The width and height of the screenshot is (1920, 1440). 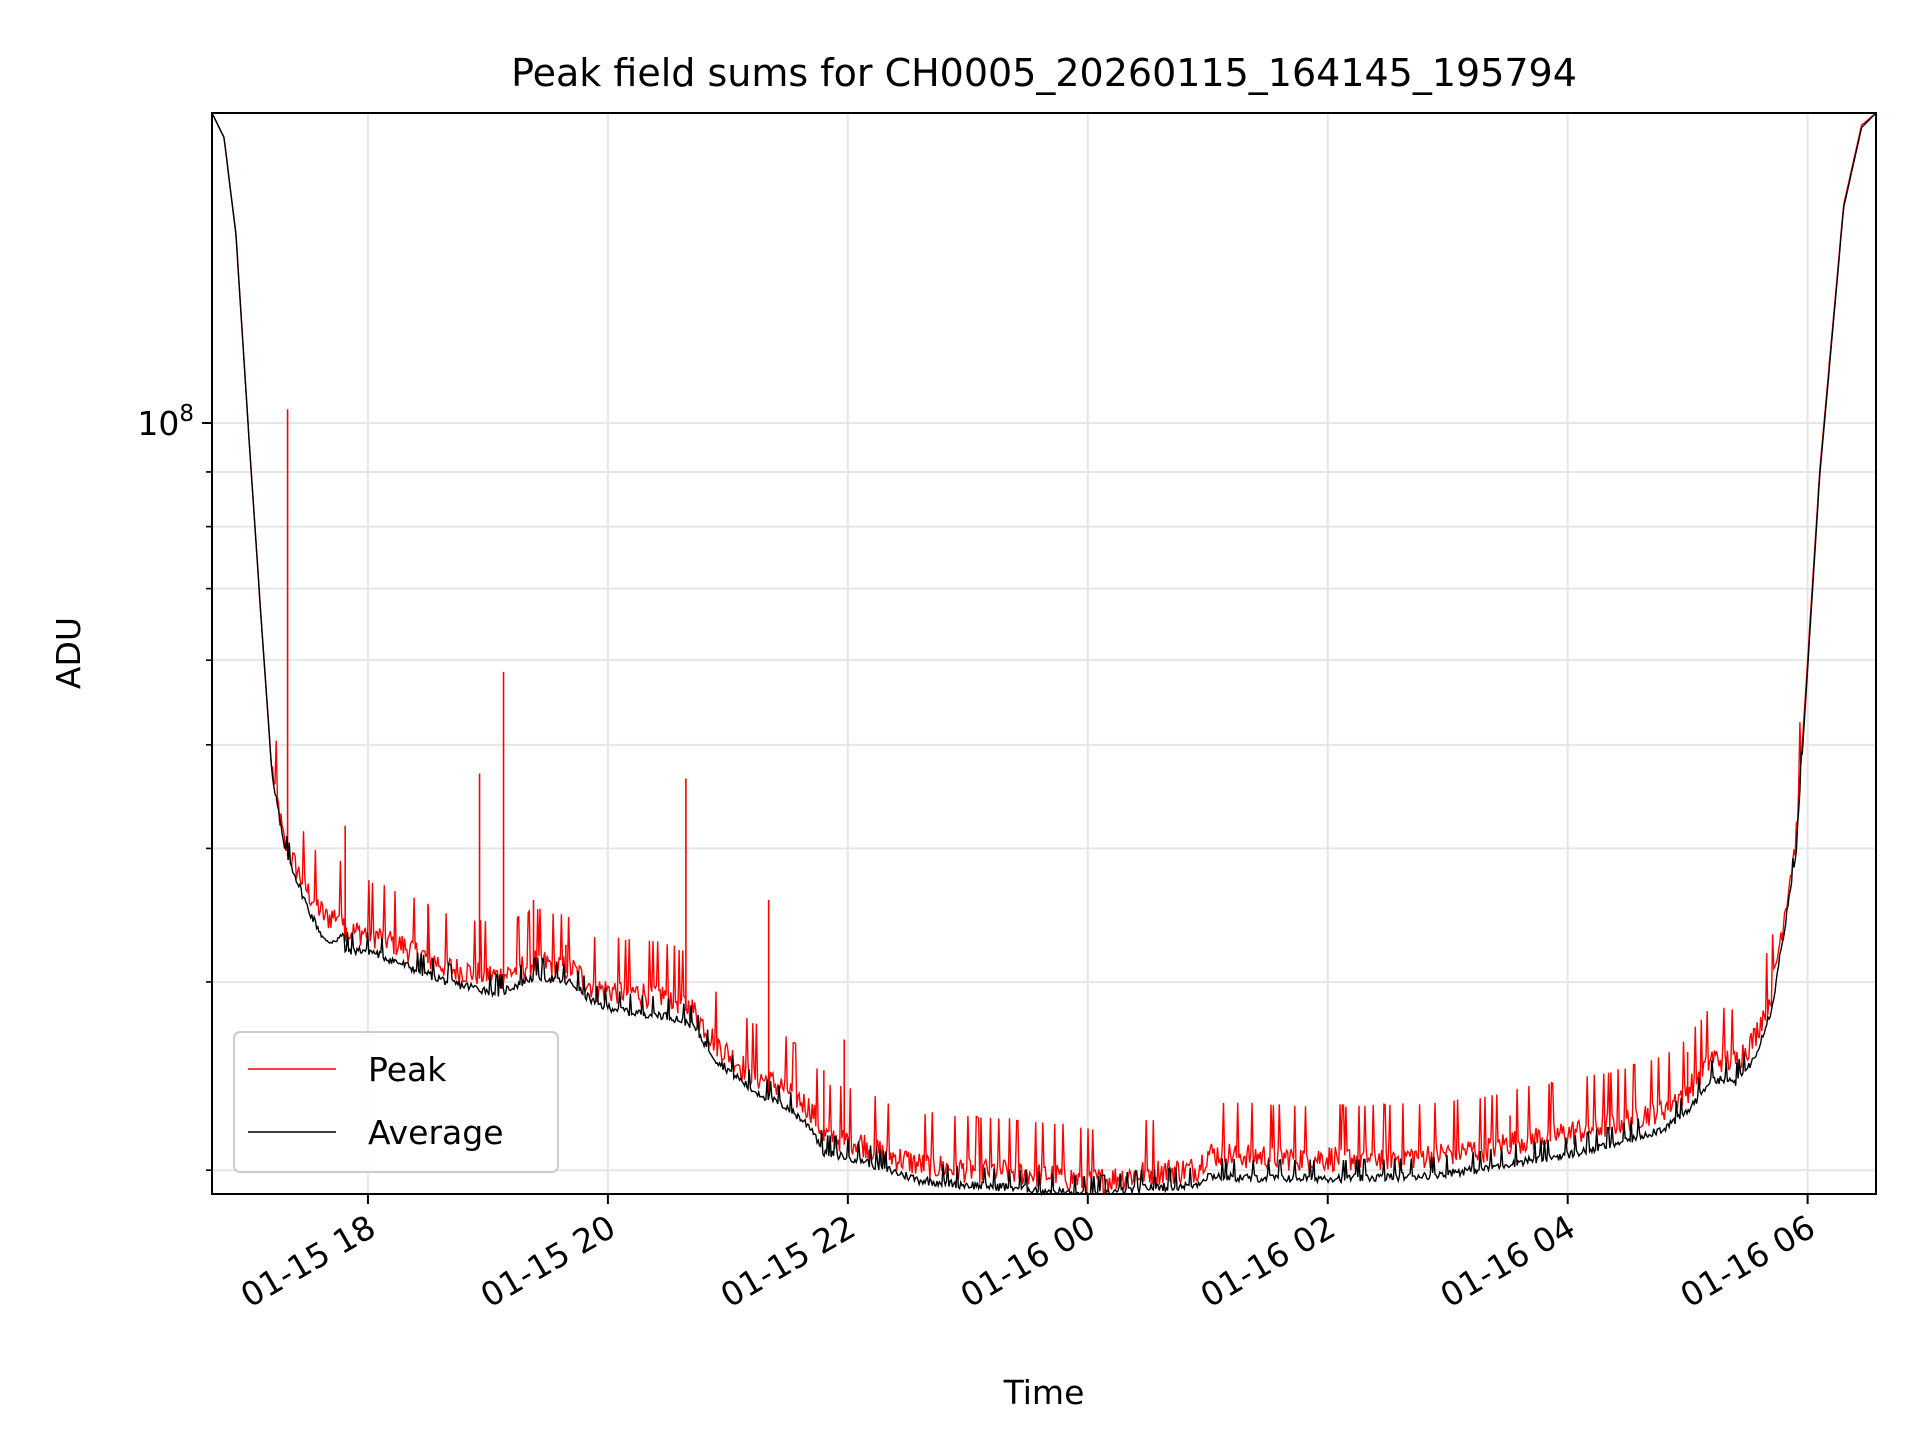 What do you see at coordinates (1044, 1392) in the screenshot?
I see `x-axis-label: Time` at bounding box center [1044, 1392].